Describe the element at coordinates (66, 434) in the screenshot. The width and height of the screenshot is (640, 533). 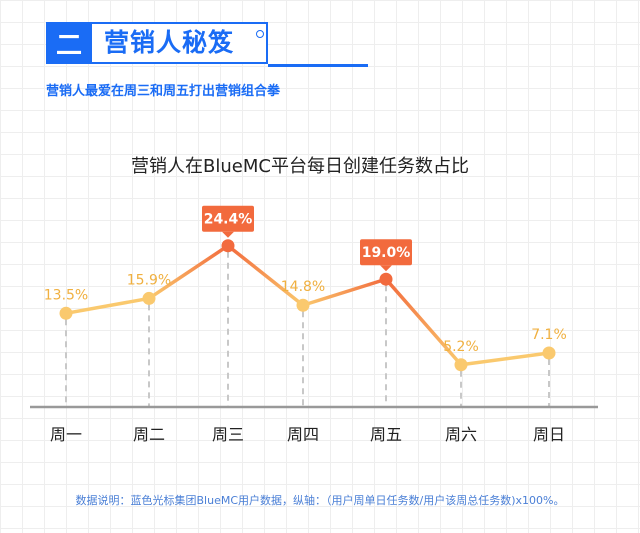
I see `x-tick-label: 周一` at that location.